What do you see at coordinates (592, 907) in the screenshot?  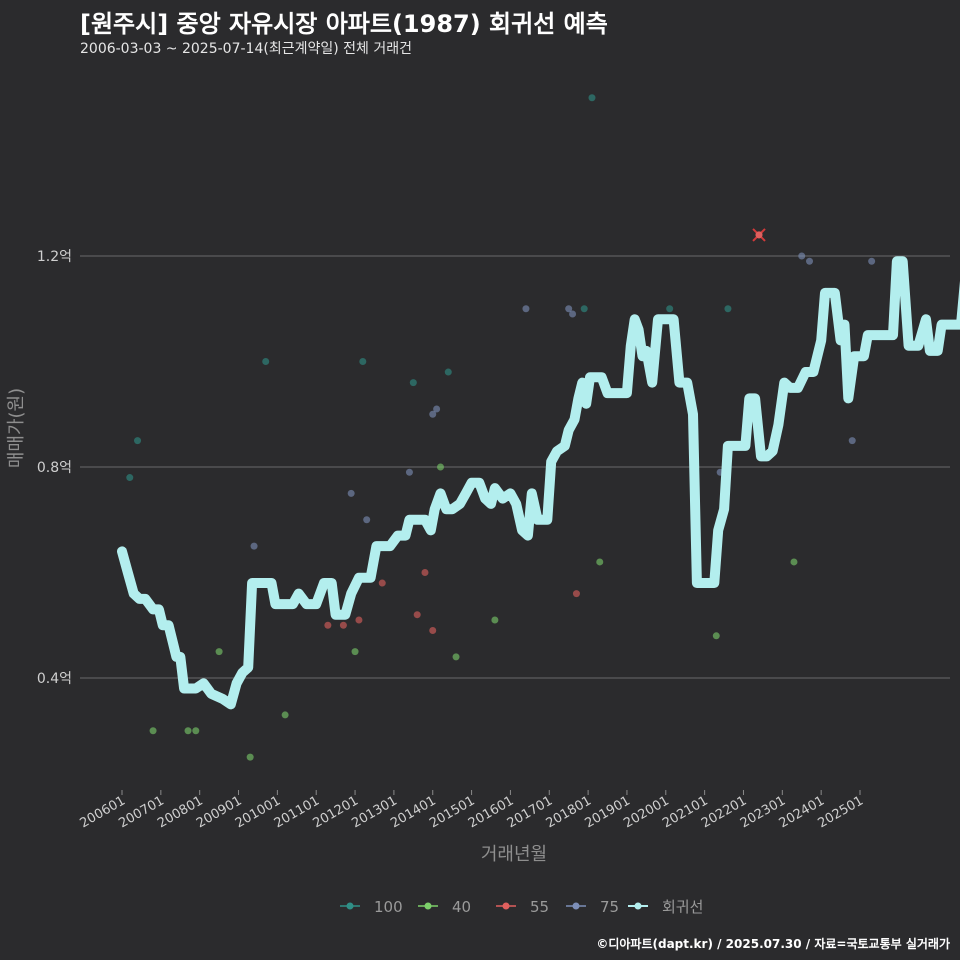 I see `legend-item-75: 75` at bounding box center [592, 907].